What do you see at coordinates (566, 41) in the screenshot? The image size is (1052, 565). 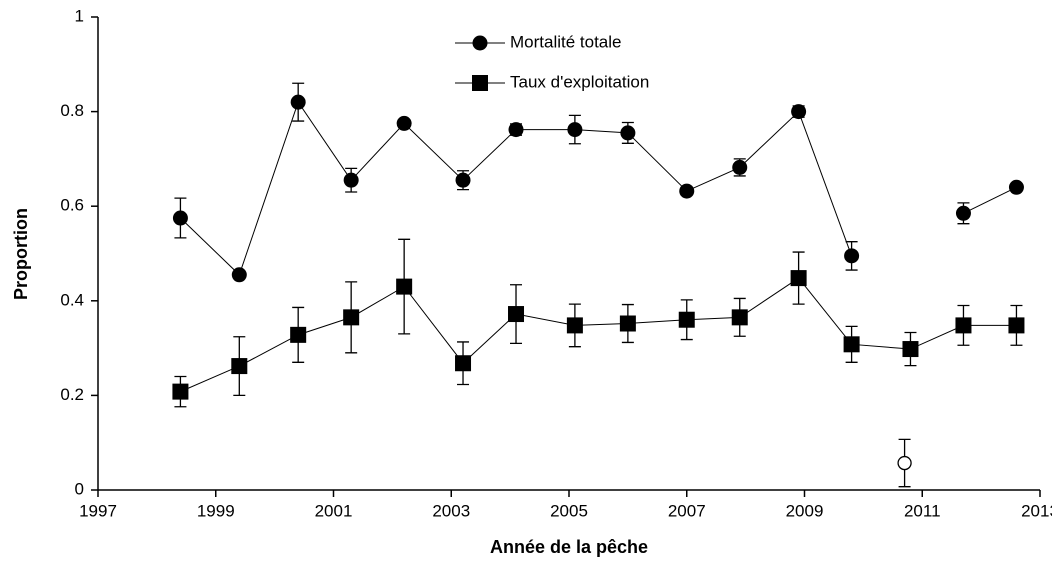 I see `legend-label: Mortalité totale` at bounding box center [566, 41].